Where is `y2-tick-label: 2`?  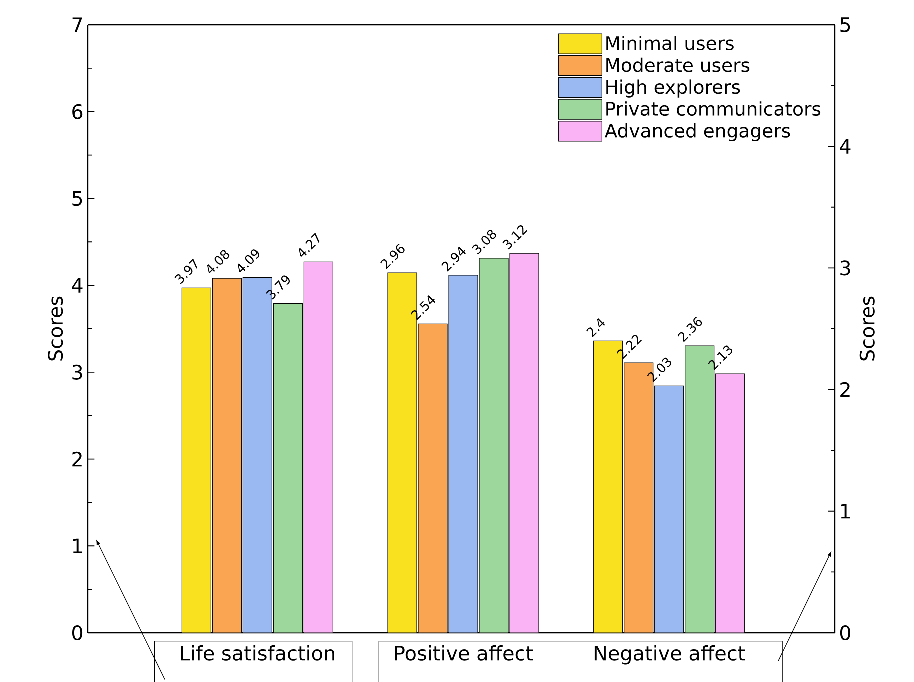
y2-tick-label: 2 is located at coordinates (845, 390).